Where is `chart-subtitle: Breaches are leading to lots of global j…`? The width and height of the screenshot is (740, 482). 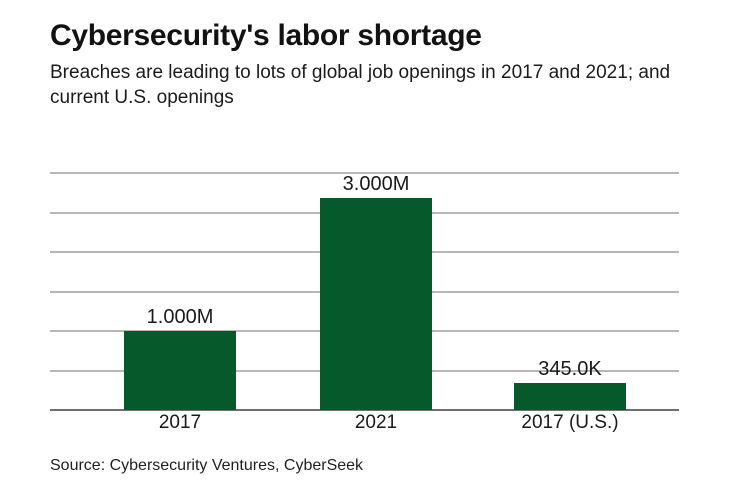 chart-subtitle: Breaches are leading to lots of global j… is located at coordinates (360, 85).